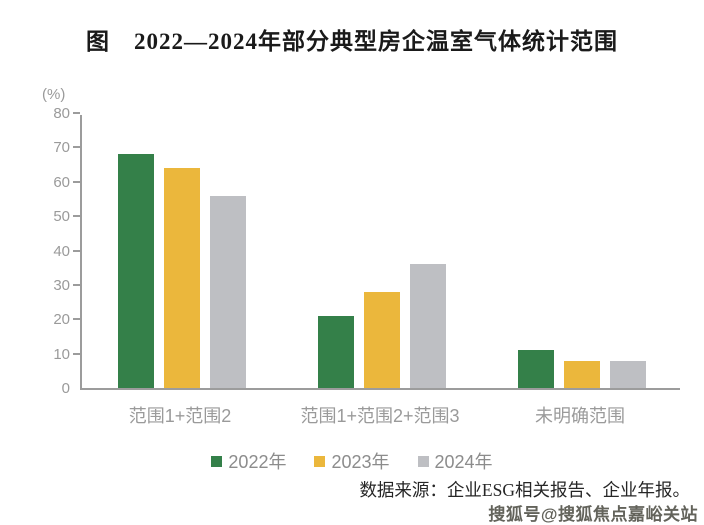 The width and height of the screenshot is (704, 525). I want to click on x-category-label: 范围1+范围2, so click(180, 416).